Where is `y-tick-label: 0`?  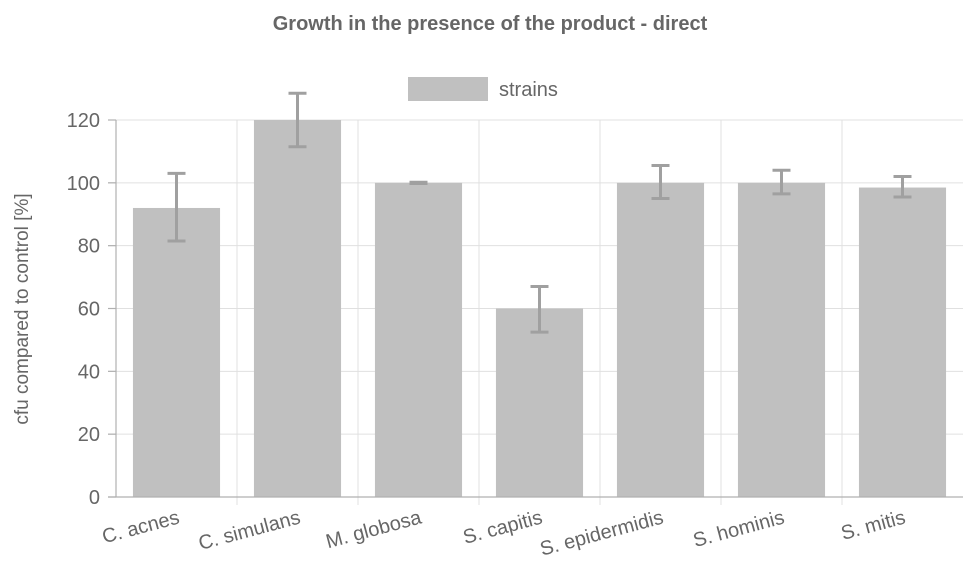 y-tick-label: 0 is located at coordinates (94, 498).